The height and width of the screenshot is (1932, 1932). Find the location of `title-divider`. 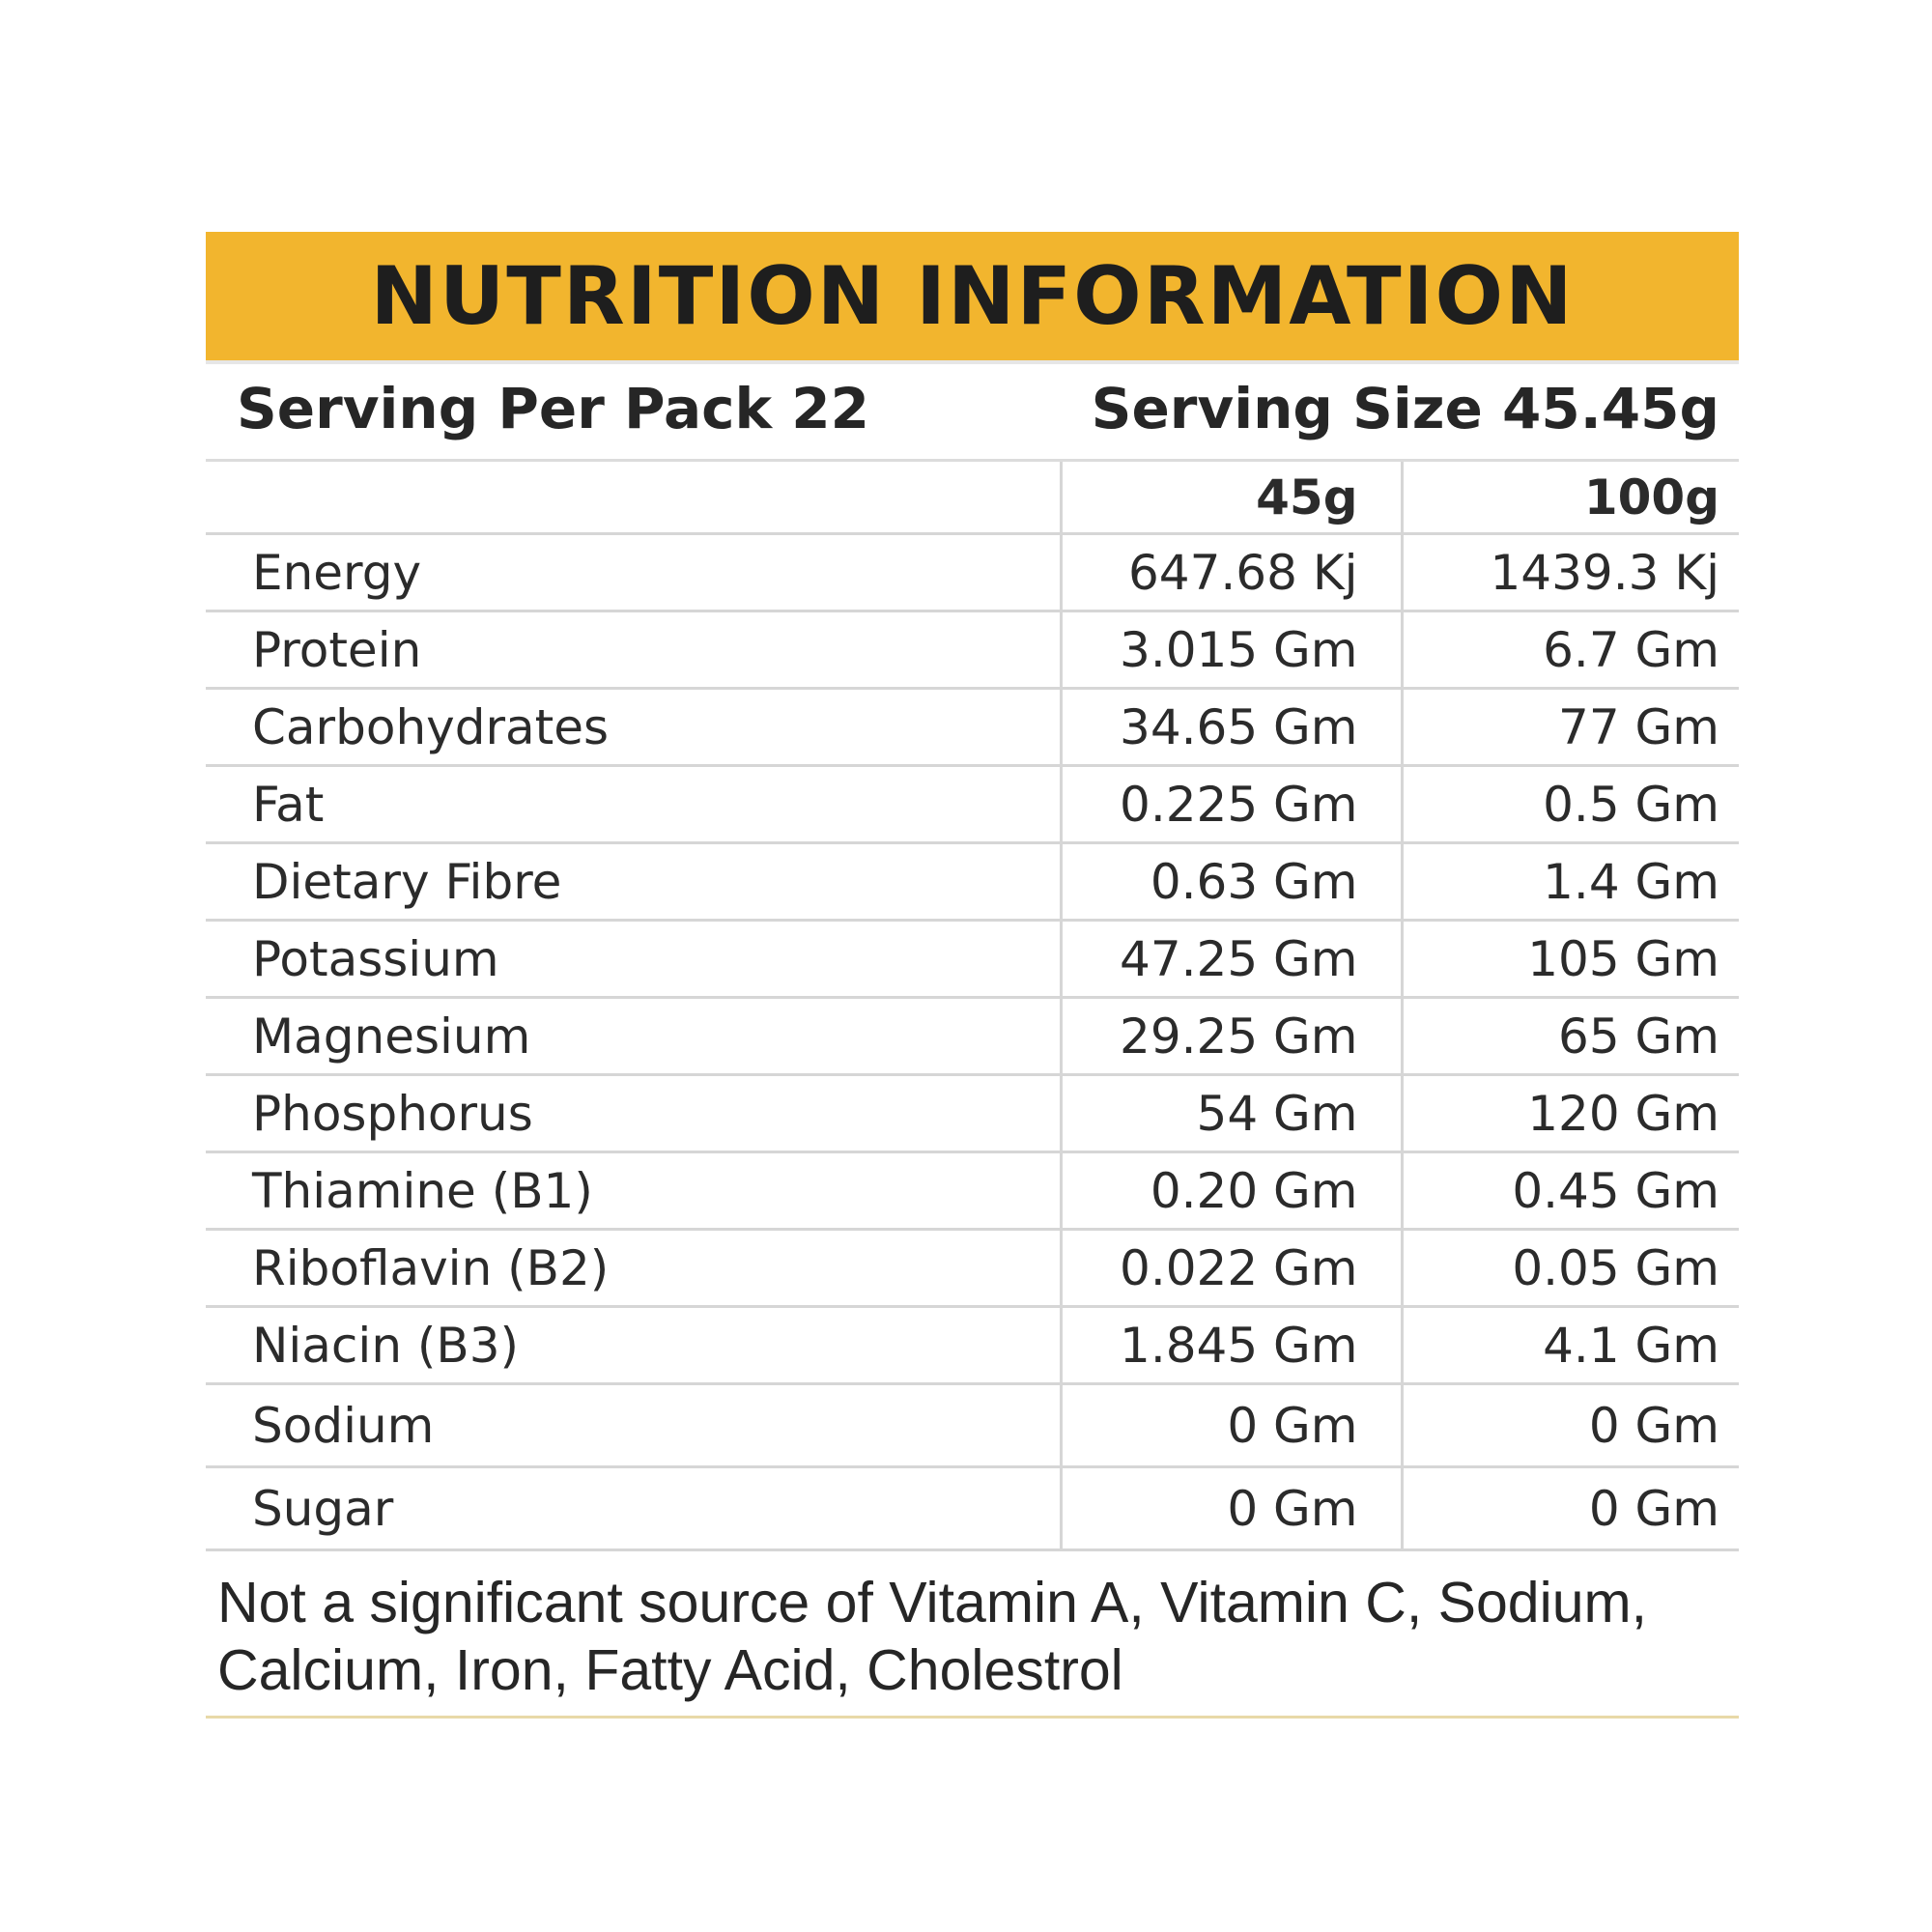

title-divider is located at coordinates (972, 362).